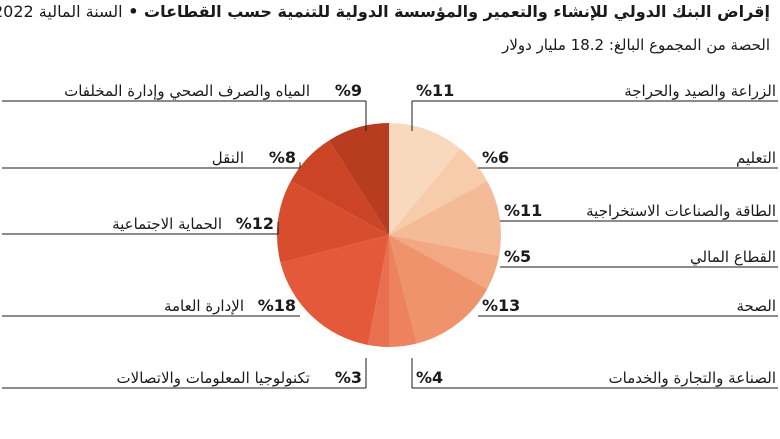  I want to click on slice-value-label: %13, so click(501, 305).